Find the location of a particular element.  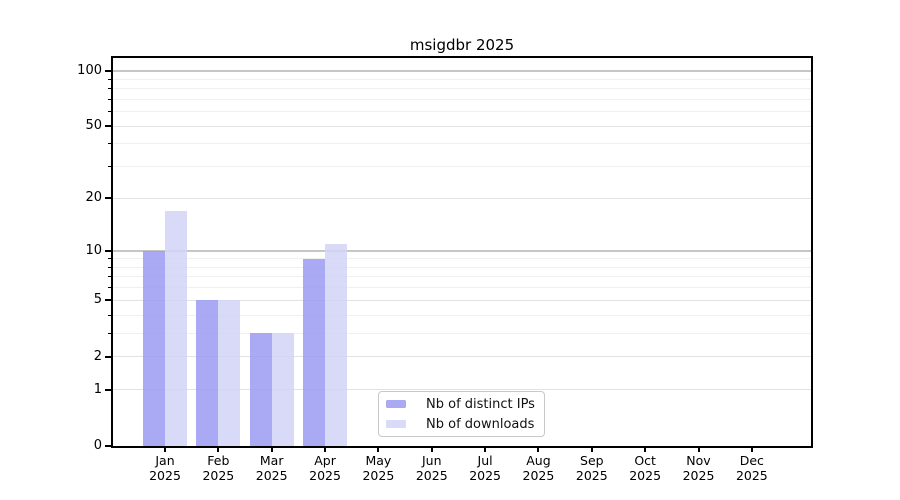

y-tick-label-10: 10 is located at coordinates (93, 250).